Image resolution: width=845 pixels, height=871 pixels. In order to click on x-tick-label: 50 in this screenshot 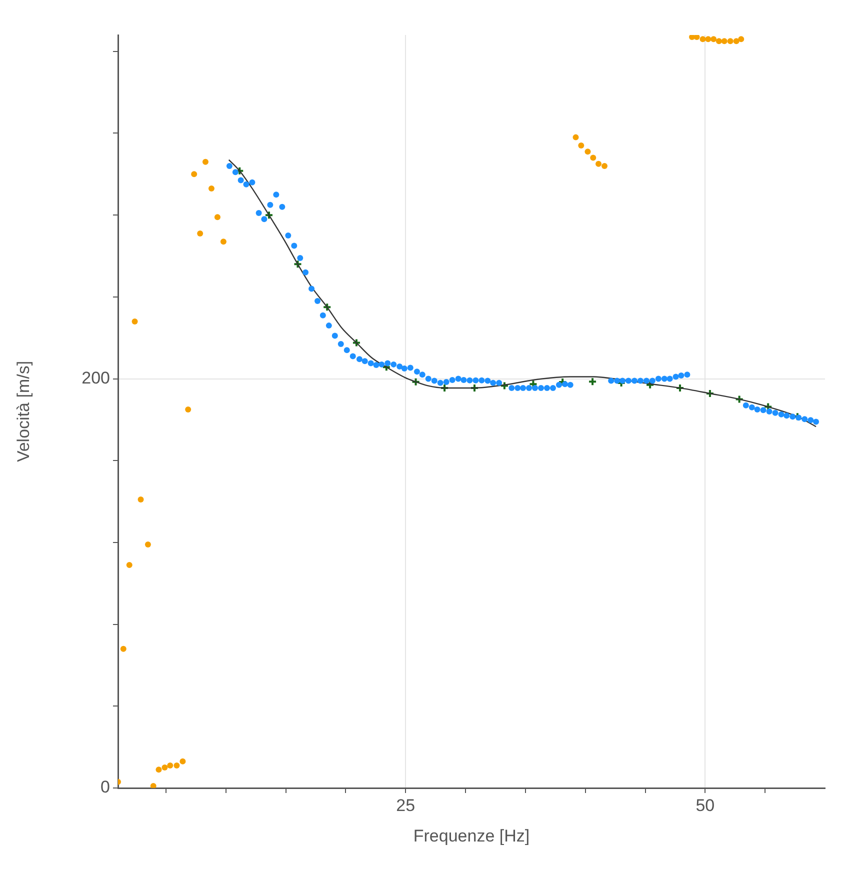, I will do `click(705, 805)`.